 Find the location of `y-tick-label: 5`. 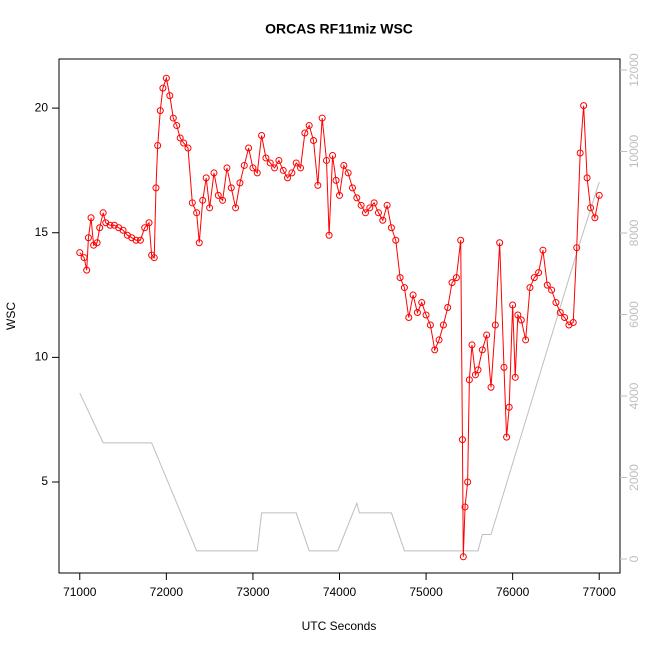

y-tick-label: 5 is located at coordinates (44, 481).